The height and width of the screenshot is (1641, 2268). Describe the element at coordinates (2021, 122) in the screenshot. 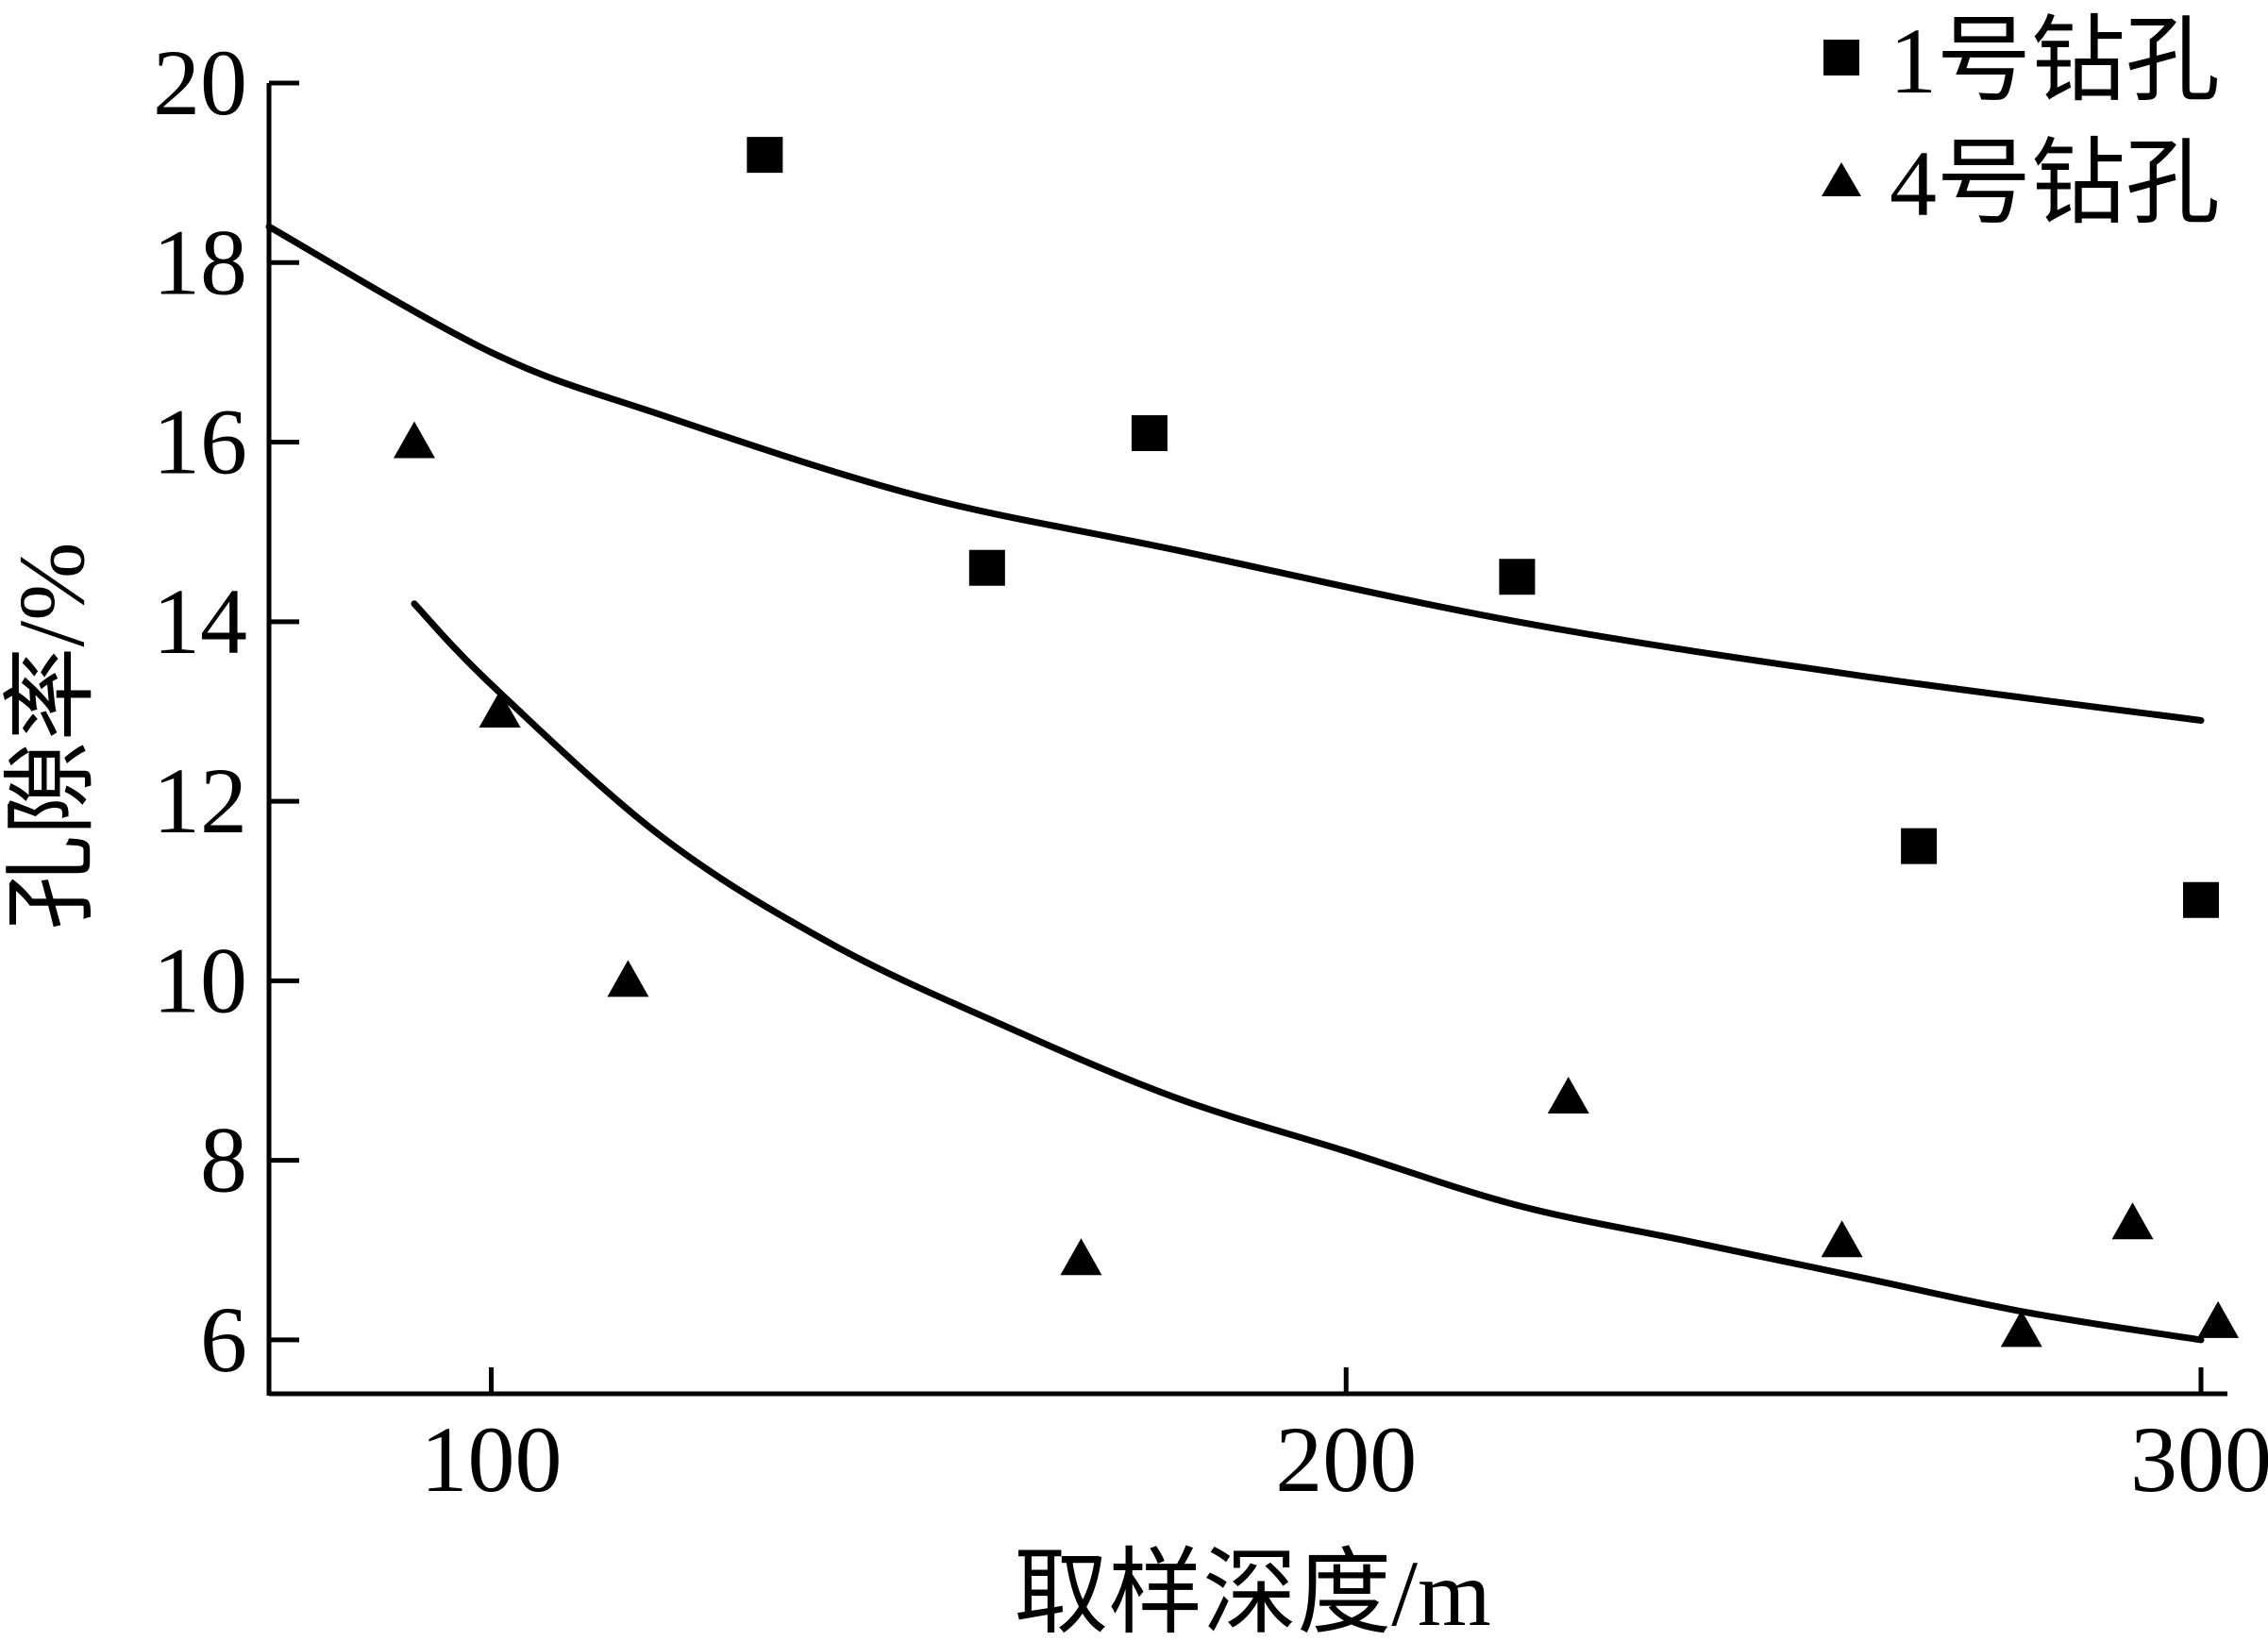

I see `legend: 1号钻孔 4号钻孔` at that location.